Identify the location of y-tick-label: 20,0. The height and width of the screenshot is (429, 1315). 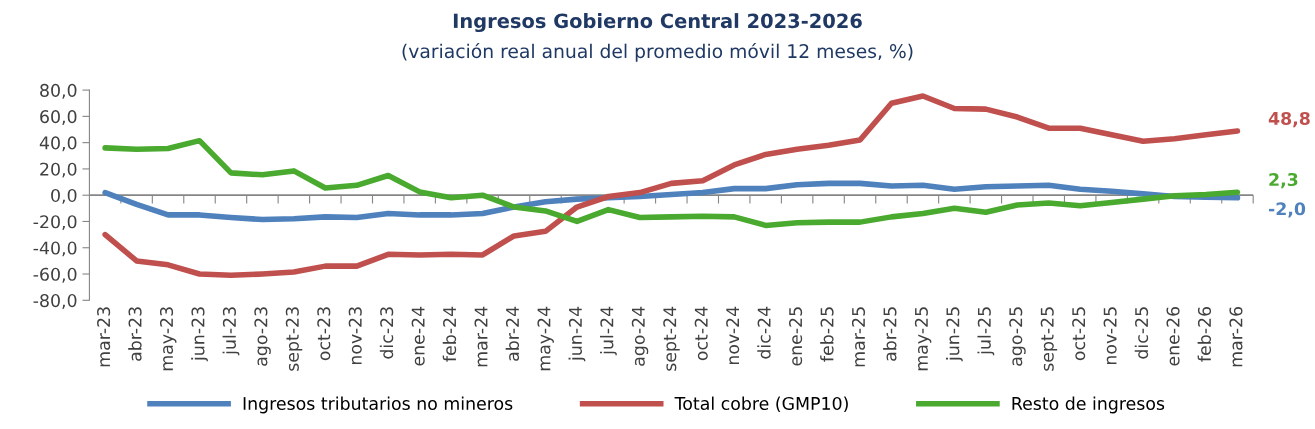
(58, 170).